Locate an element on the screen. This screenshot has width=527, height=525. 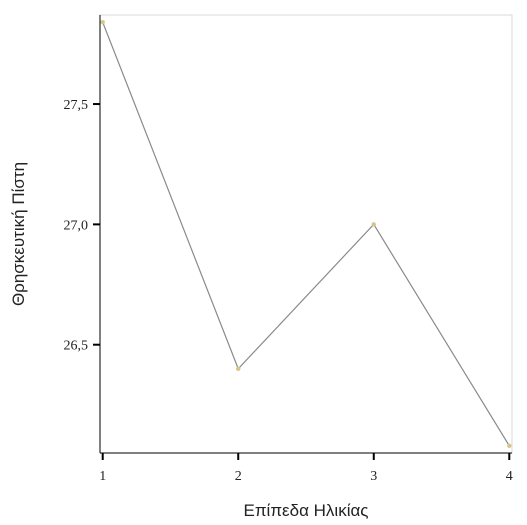
y-tick-label: 27,0 is located at coordinates (76, 225).